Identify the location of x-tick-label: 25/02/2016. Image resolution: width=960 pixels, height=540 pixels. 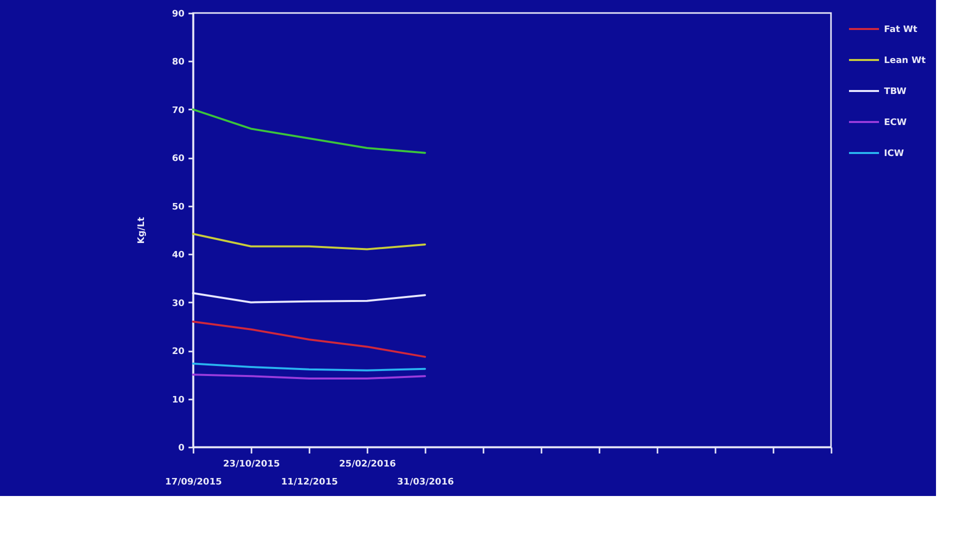
(367, 465).